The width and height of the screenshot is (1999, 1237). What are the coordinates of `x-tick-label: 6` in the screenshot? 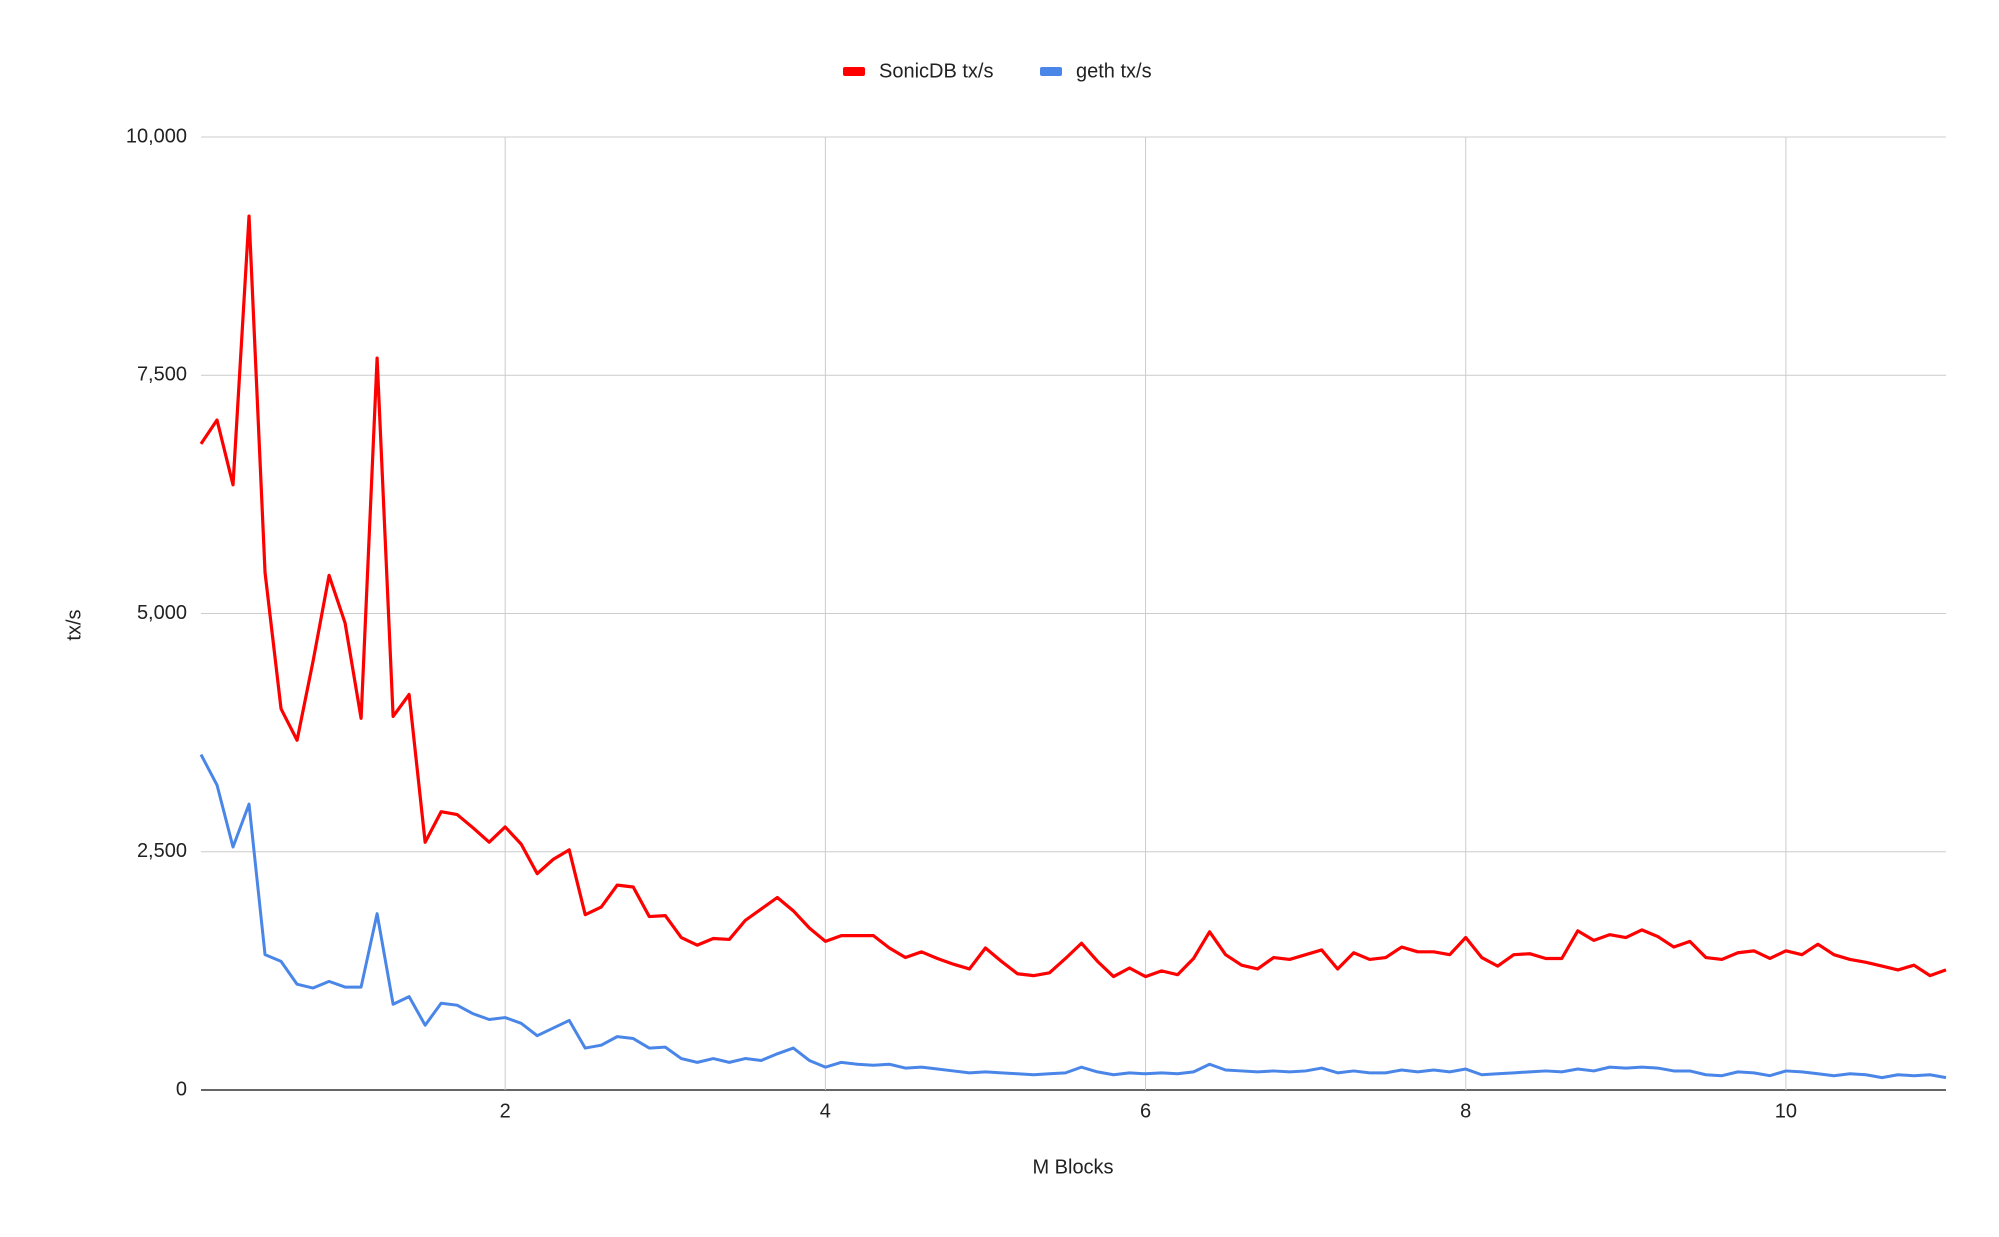 It's located at (1145, 1111).